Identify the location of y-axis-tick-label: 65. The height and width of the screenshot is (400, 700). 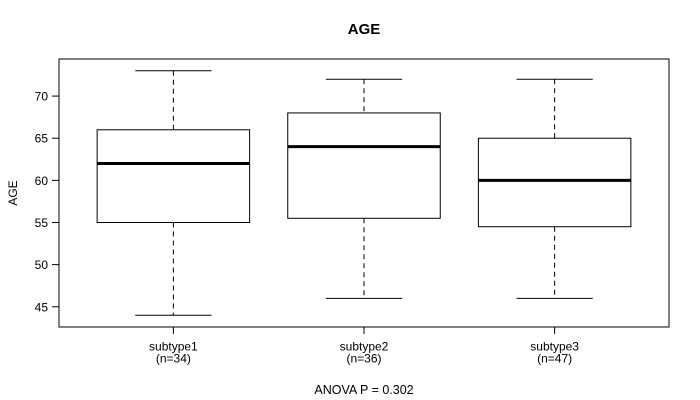
(42, 139).